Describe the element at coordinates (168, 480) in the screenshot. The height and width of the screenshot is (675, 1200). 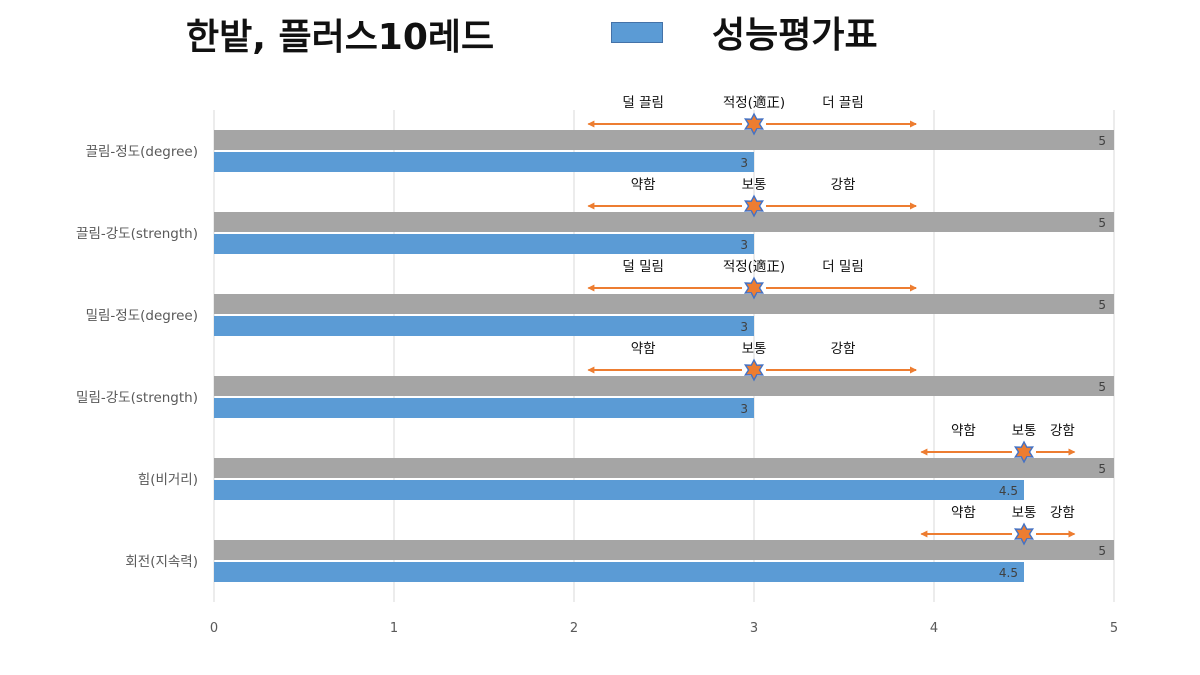
I see `category-label: 힘(비거리)` at that location.